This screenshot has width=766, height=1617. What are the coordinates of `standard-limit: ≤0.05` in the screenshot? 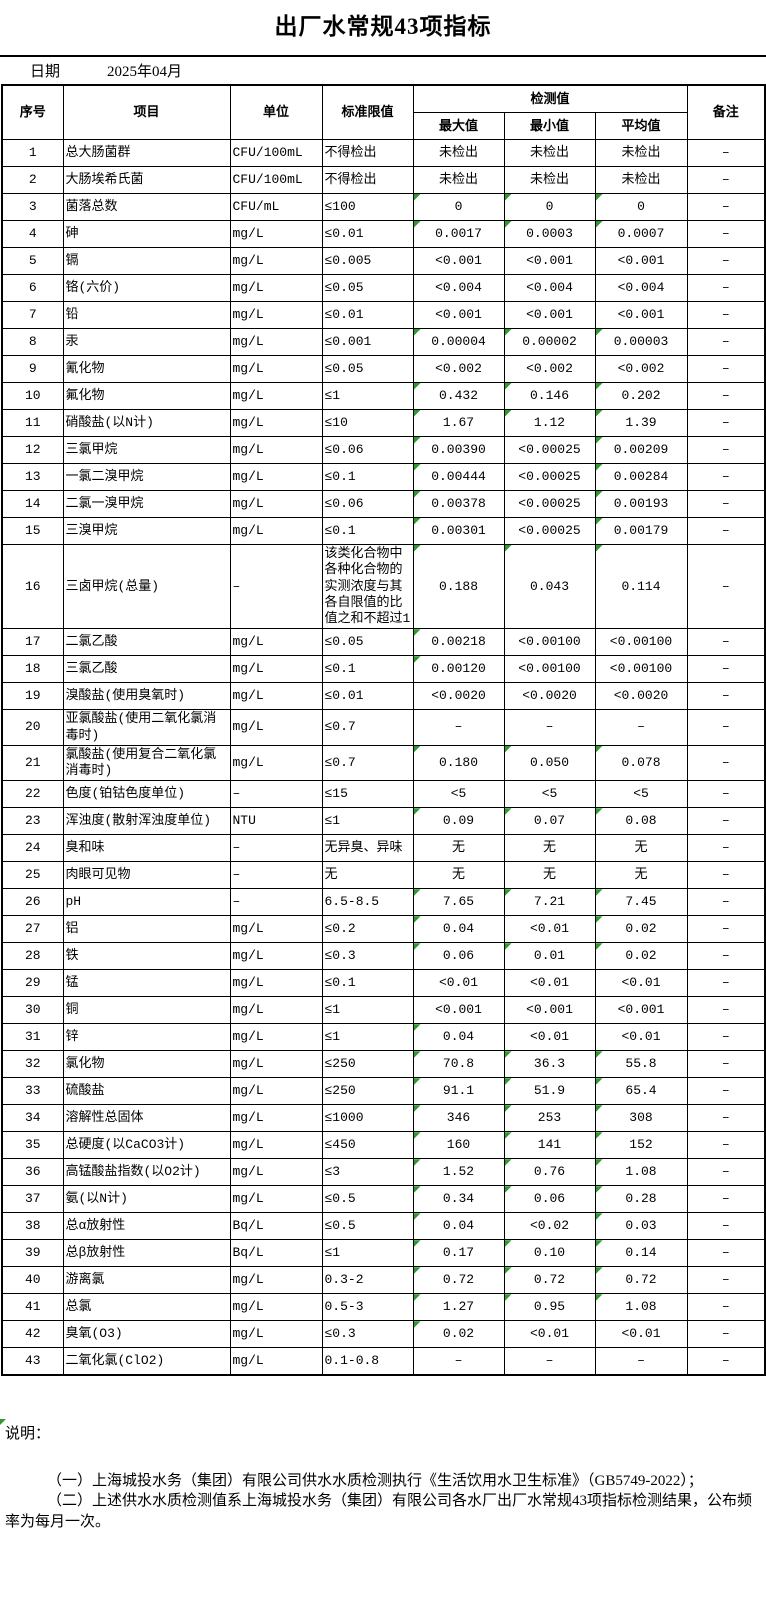 It's located at (367, 369).